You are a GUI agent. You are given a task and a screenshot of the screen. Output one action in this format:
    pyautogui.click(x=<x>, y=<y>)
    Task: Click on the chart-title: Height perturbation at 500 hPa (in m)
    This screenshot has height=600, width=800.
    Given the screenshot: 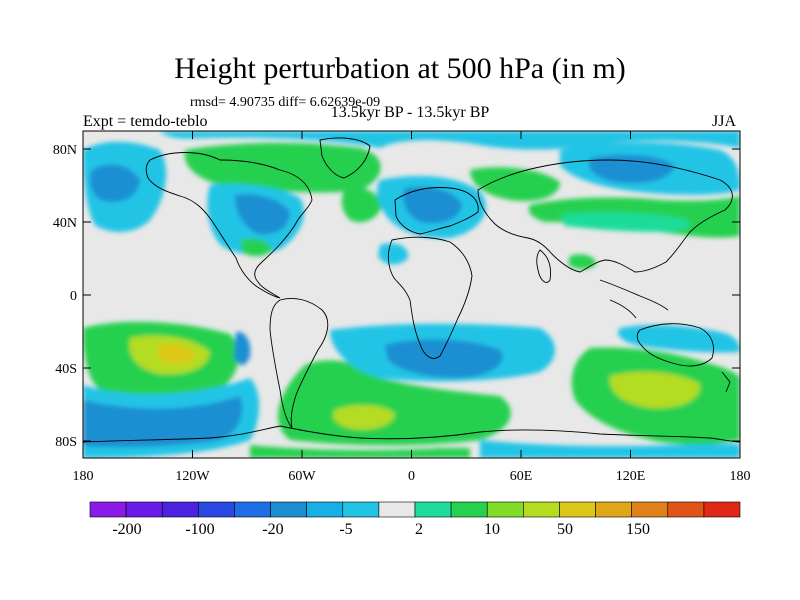 What is the action you would take?
    pyautogui.click(x=400, y=68)
    